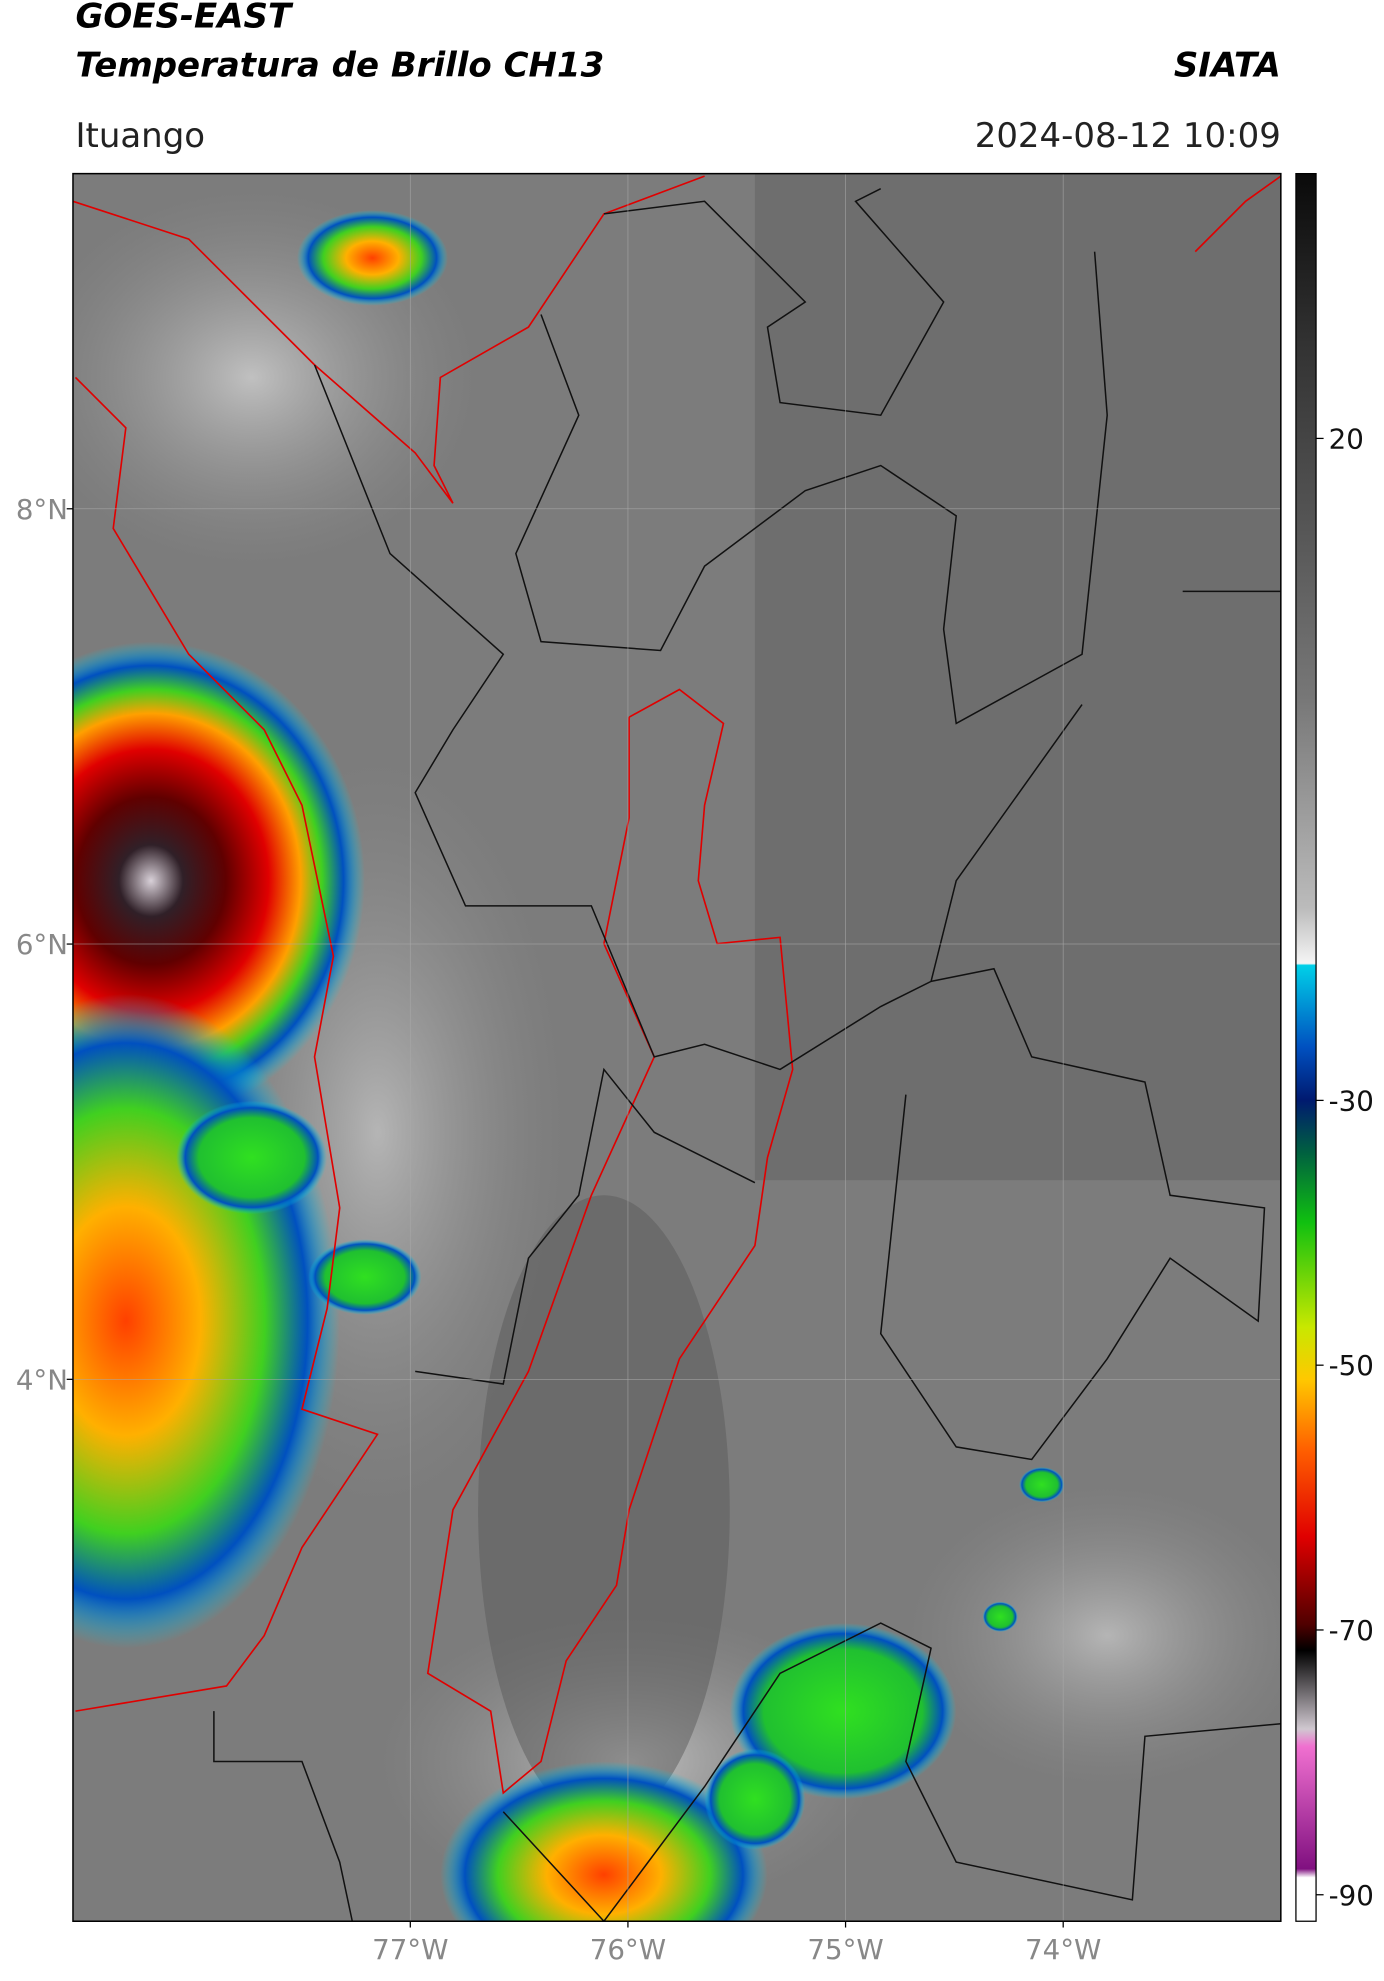  What do you see at coordinates (42, 509) in the screenshot?
I see `lat-tick-label: 8°N` at bounding box center [42, 509].